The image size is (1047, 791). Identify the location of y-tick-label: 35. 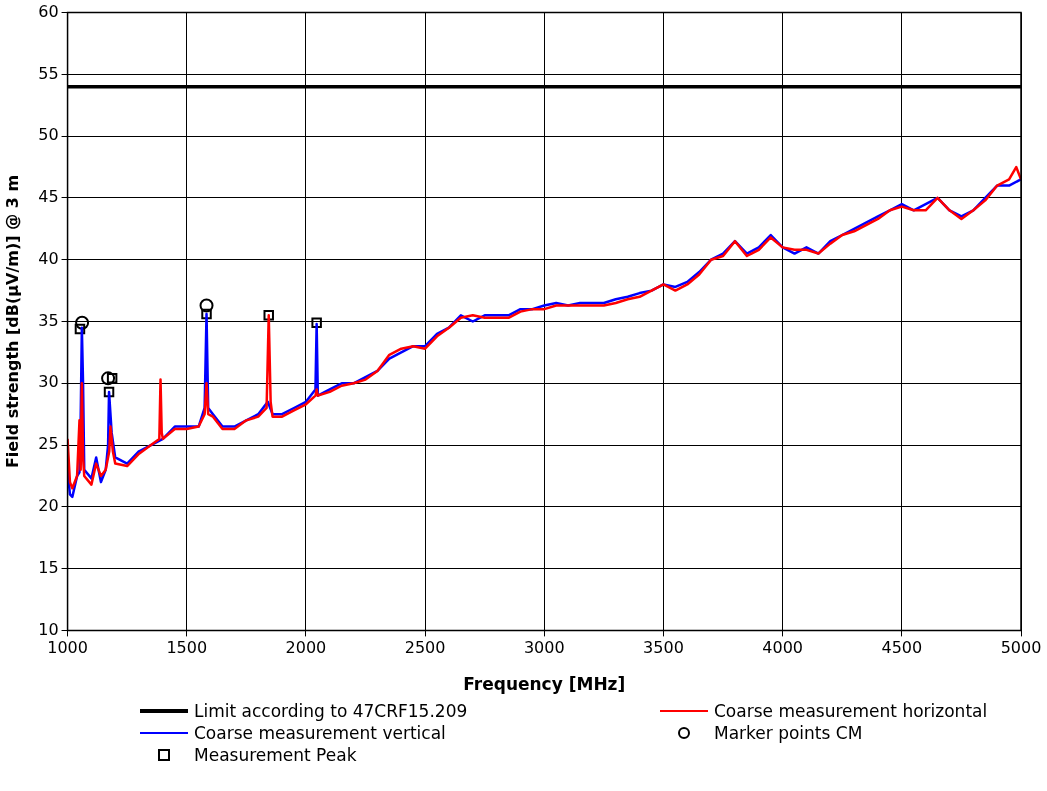
(48, 320).